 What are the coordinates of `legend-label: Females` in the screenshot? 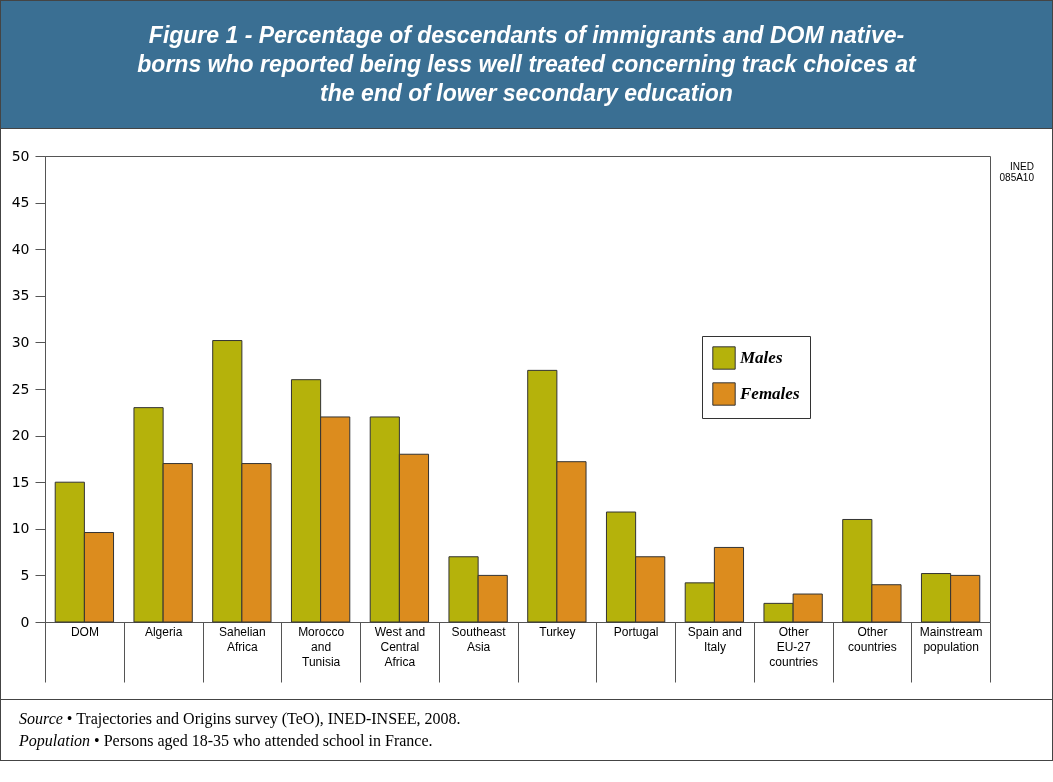 It's located at (769, 393).